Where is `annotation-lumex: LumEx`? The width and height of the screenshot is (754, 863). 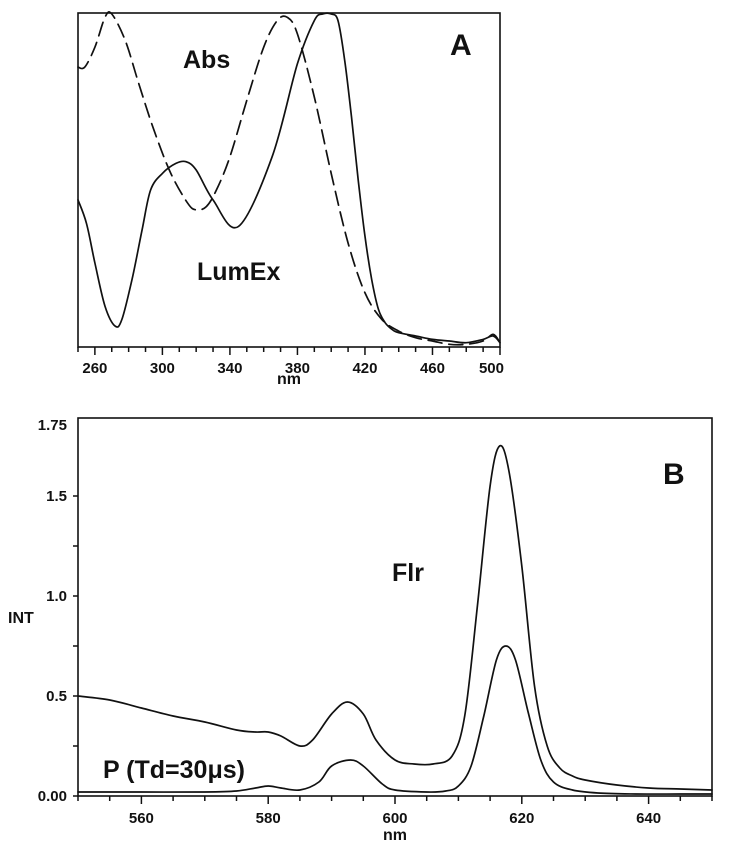
annotation-lumex: LumEx is located at coordinates (238, 272).